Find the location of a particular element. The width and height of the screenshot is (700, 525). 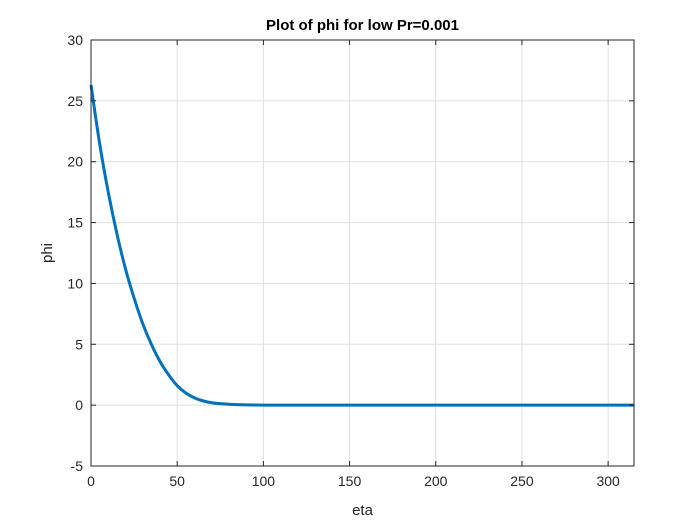

y-tick-labels: -5 0 5 10 15 20 25 30 is located at coordinates (75, 253).